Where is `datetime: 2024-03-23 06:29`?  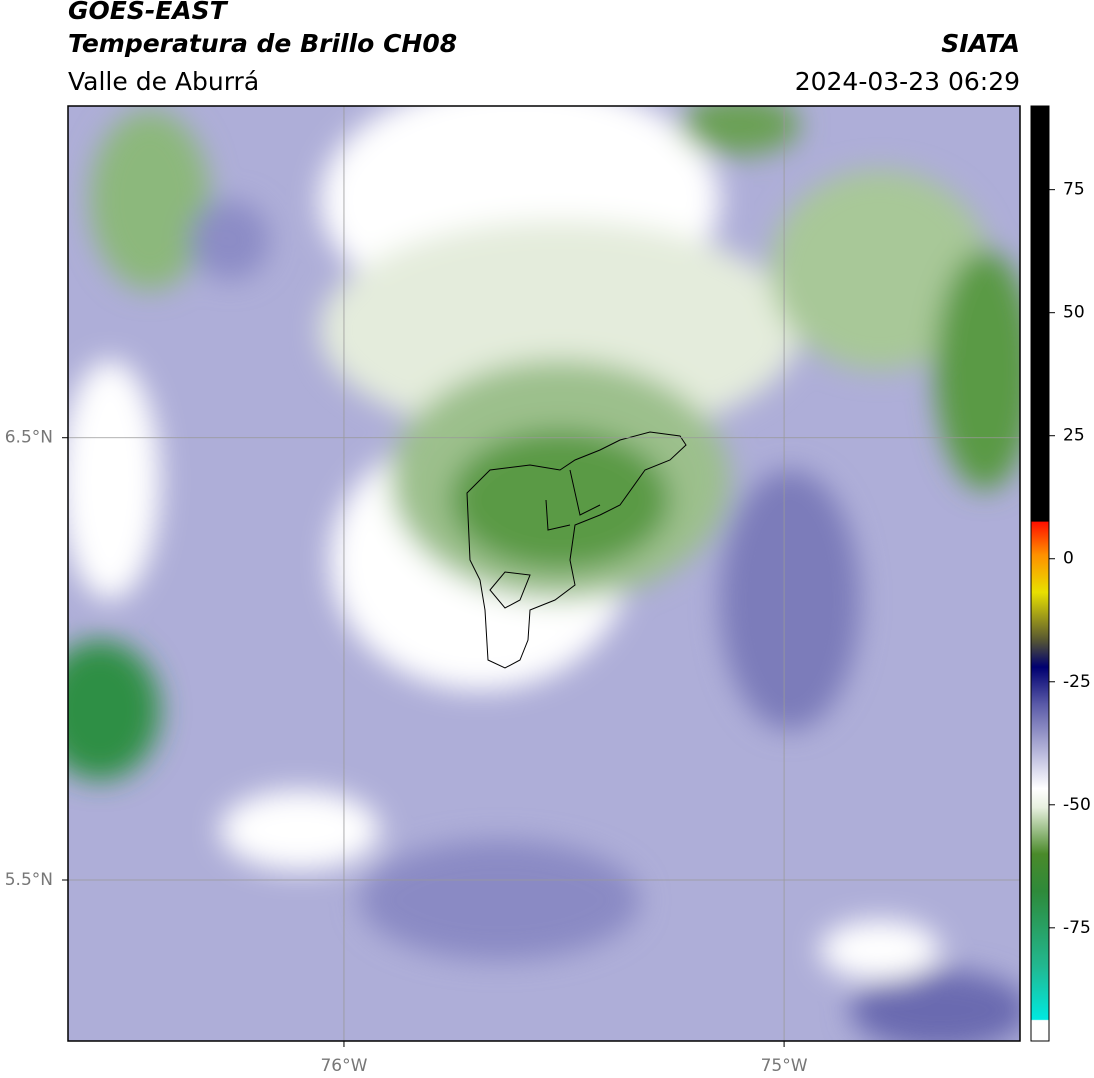
datetime: 2024-03-23 06:29 is located at coordinates (907, 81).